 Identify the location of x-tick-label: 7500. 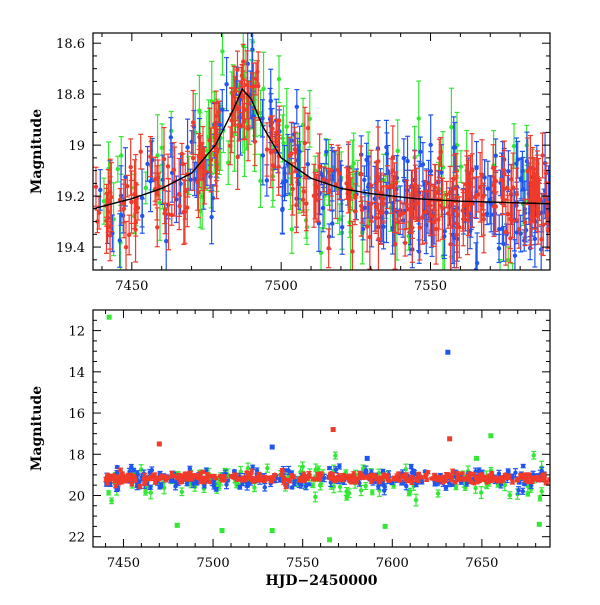
(281, 286).